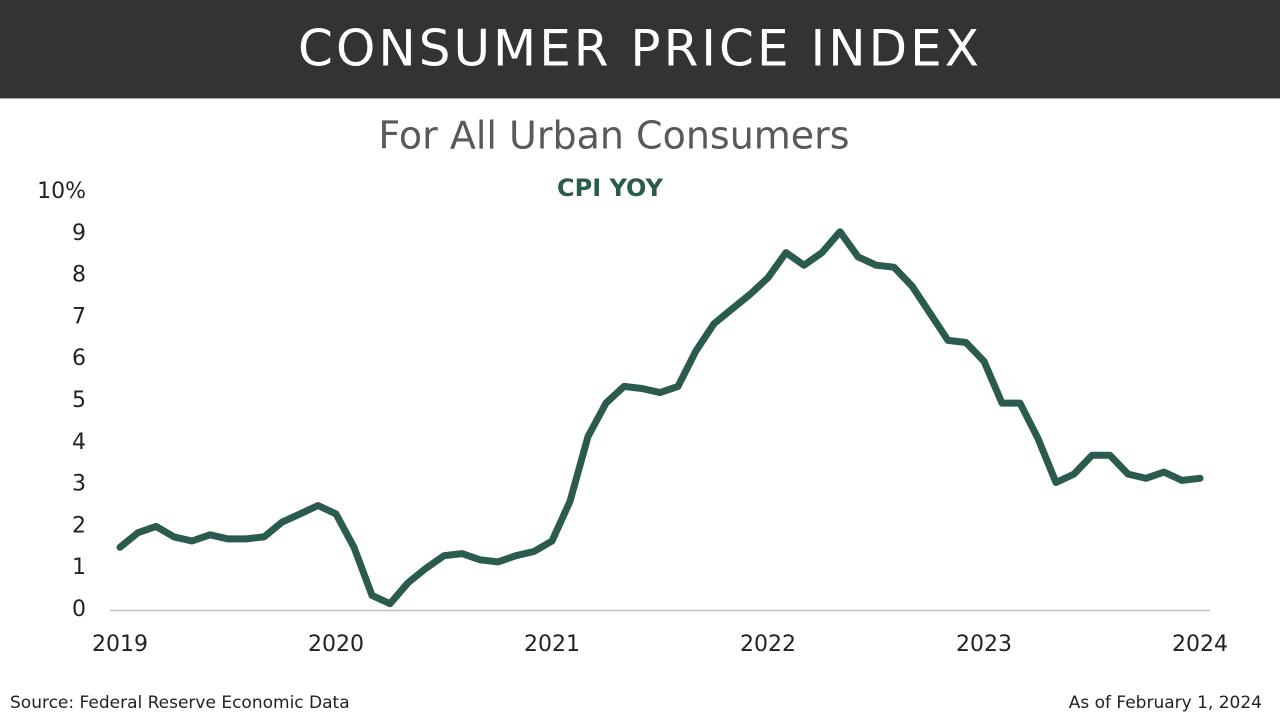 The image size is (1280, 720). What do you see at coordinates (79, 484) in the screenshot?
I see `y-tick-label: 3` at bounding box center [79, 484].